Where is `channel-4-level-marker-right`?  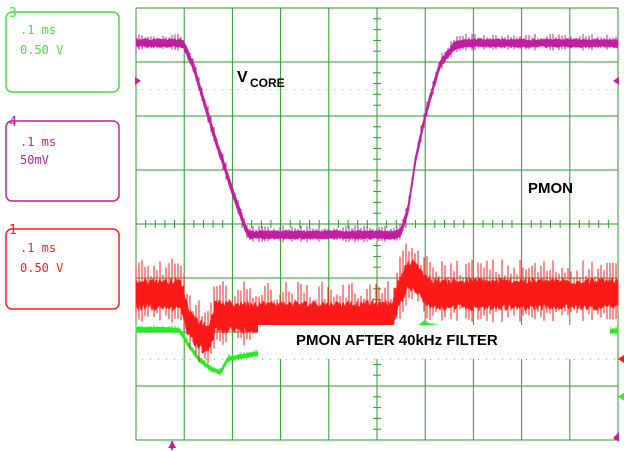
channel-4-level-marker-right is located at coordinates (616, 80).